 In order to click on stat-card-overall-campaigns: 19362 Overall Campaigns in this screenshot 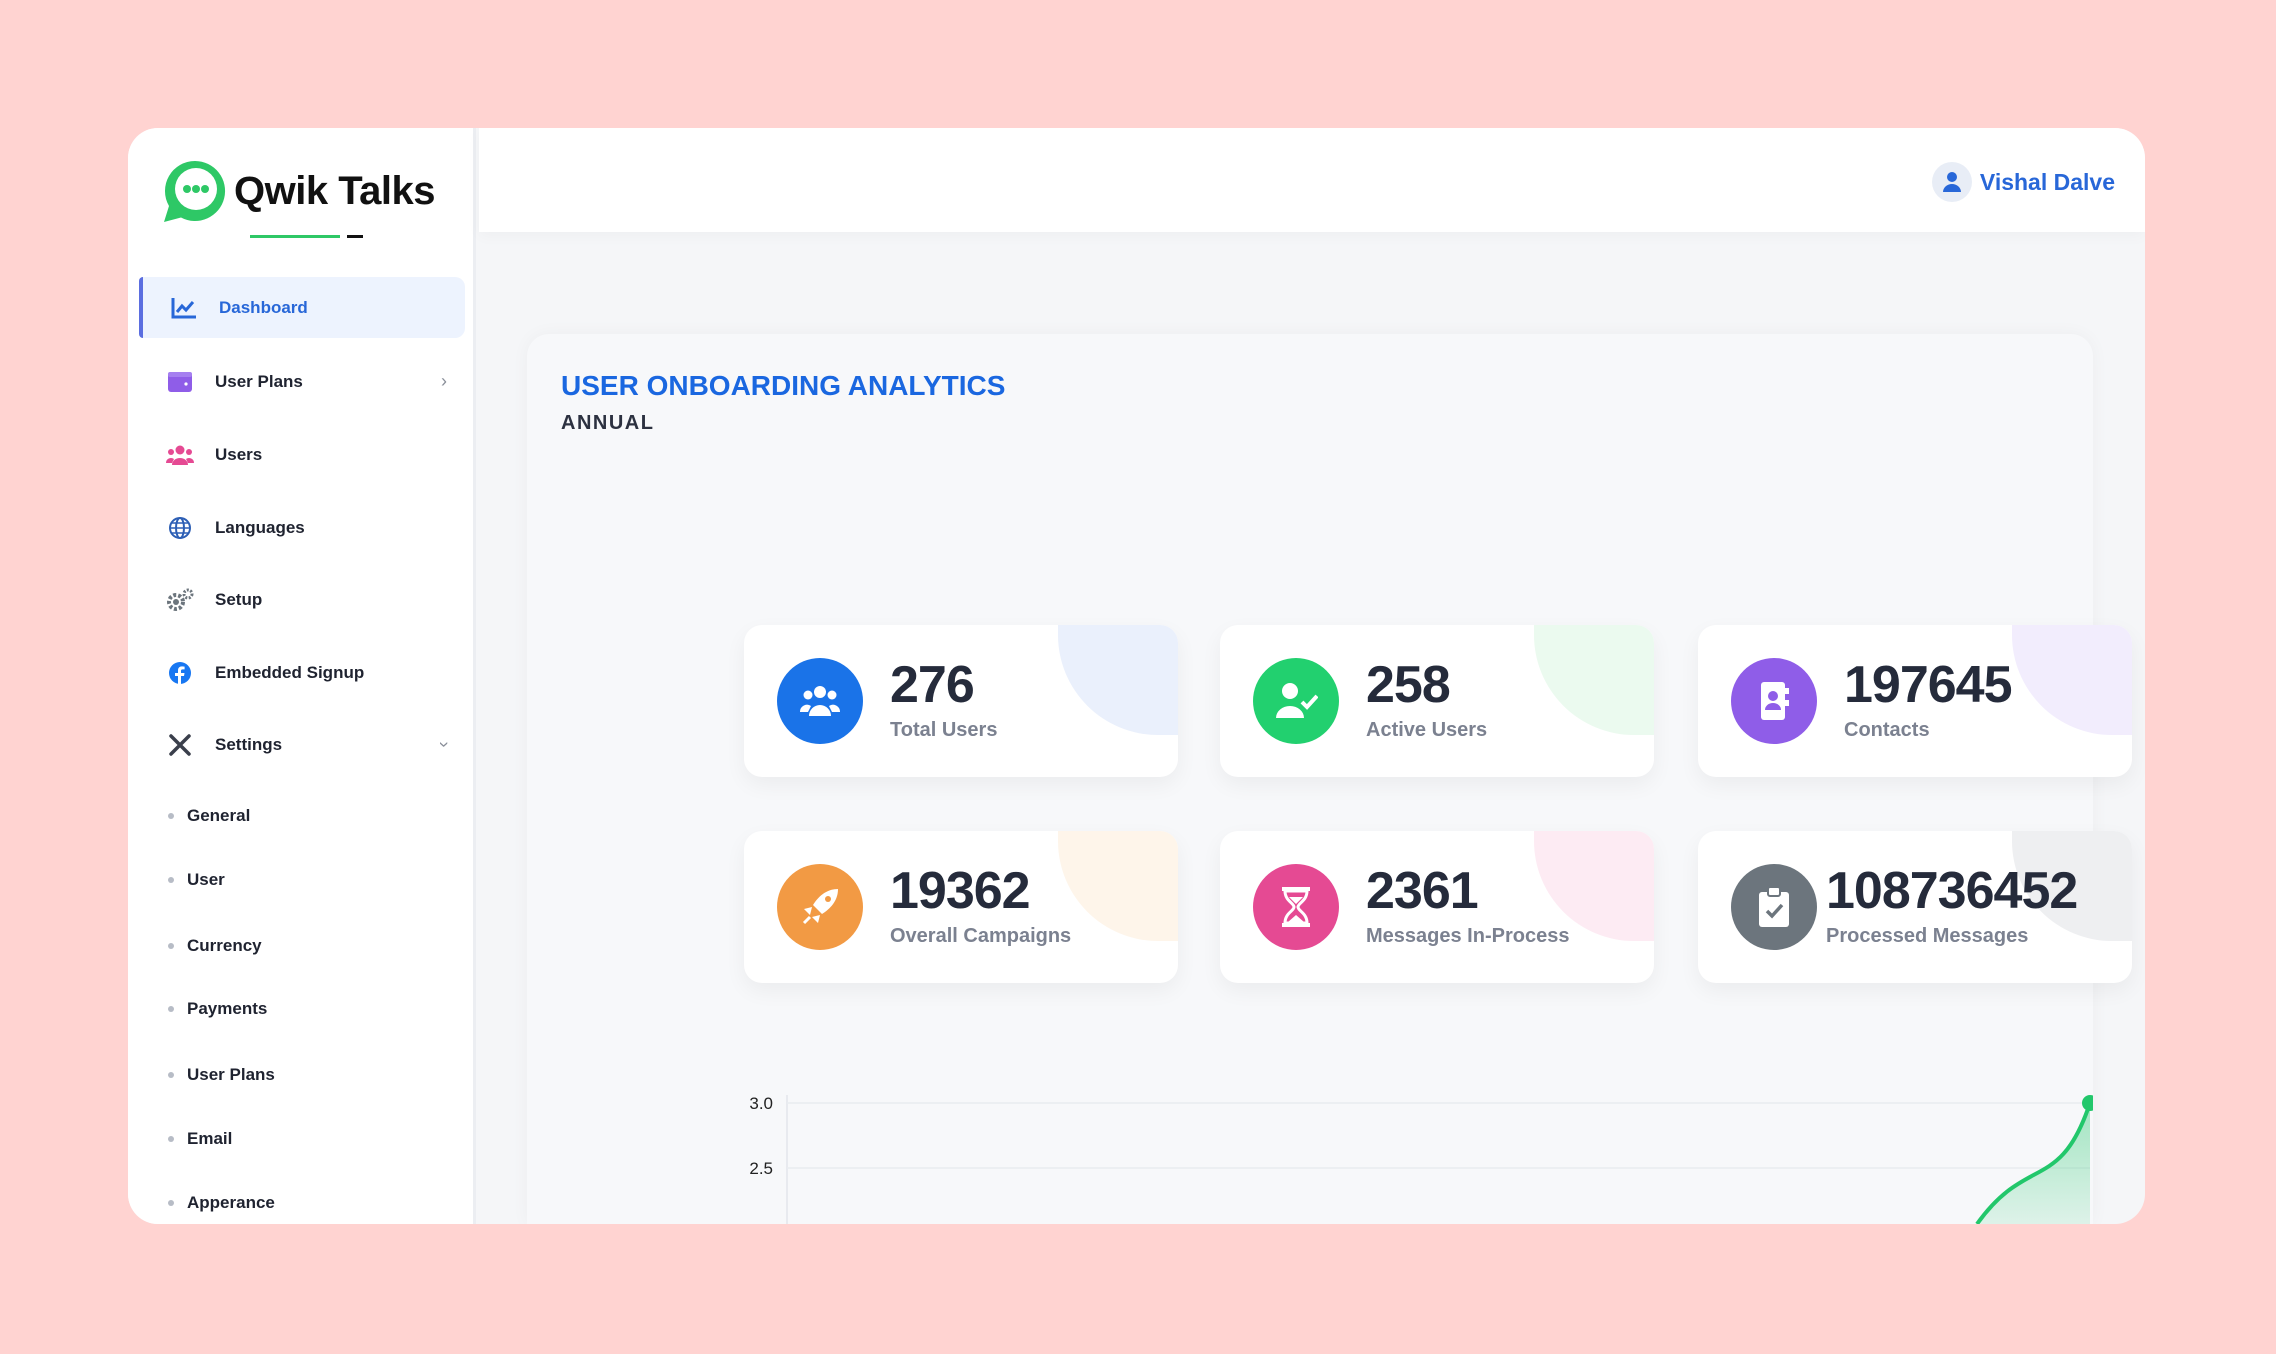, I will do `click(961, 907)`.